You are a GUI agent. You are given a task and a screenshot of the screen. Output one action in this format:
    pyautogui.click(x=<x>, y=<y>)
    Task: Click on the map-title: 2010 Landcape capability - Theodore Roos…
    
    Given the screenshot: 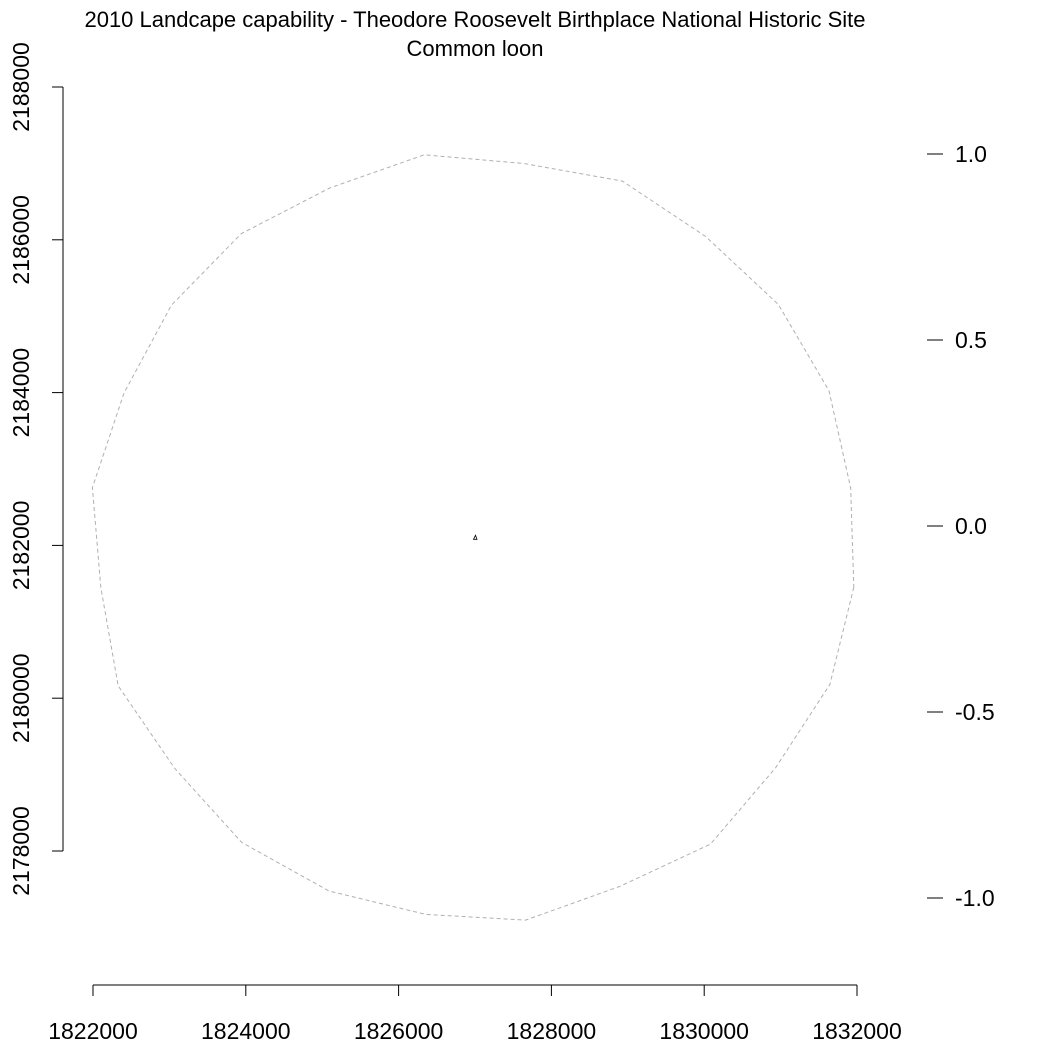 What is the action you would take?
    pyautogui.click(x=474, y=19)
    